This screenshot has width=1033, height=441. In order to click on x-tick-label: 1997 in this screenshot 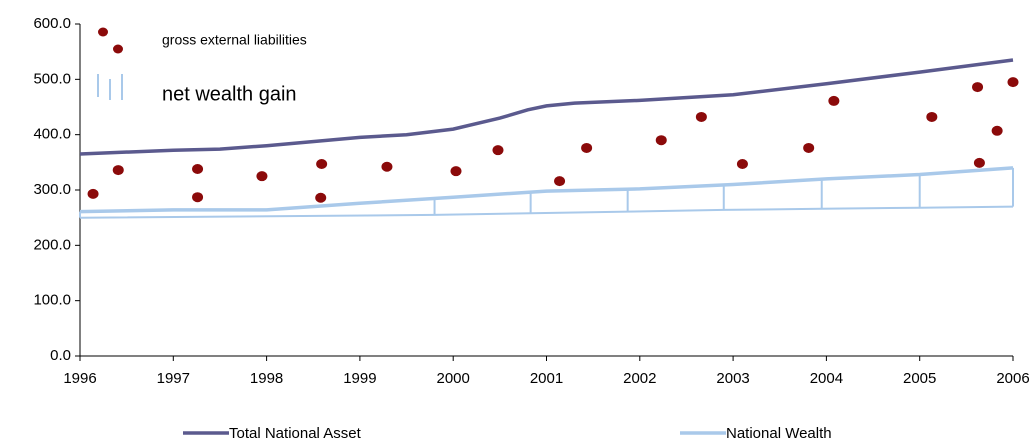, I will do `click(173, 378)`.